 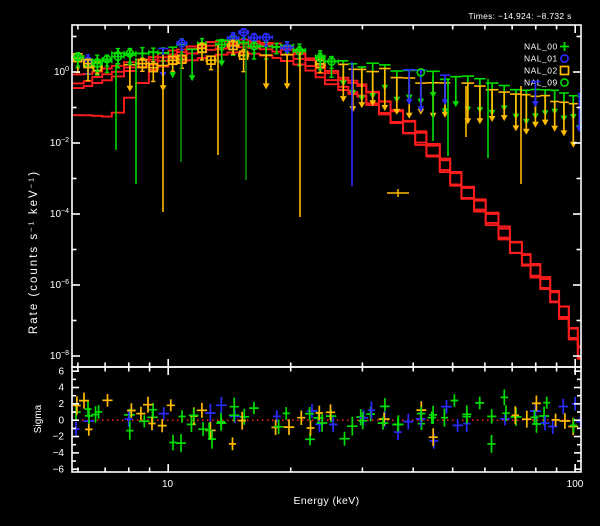 What do you see at coordinates (38, 418) in the screenshot?
I see `svg-text: Sigma` at bounding box center [38, 418].